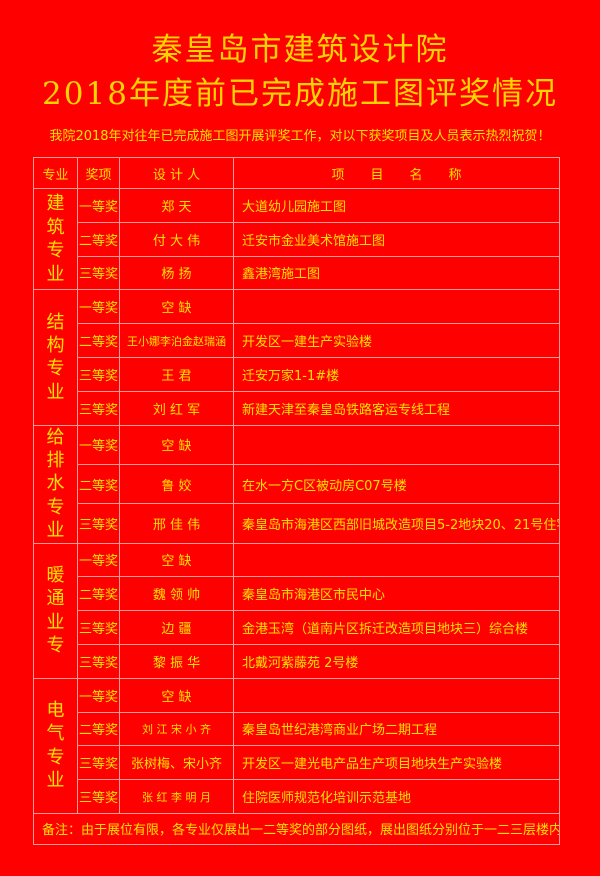  I want to click on major-cell: 建筑专业, so click(55, 239).